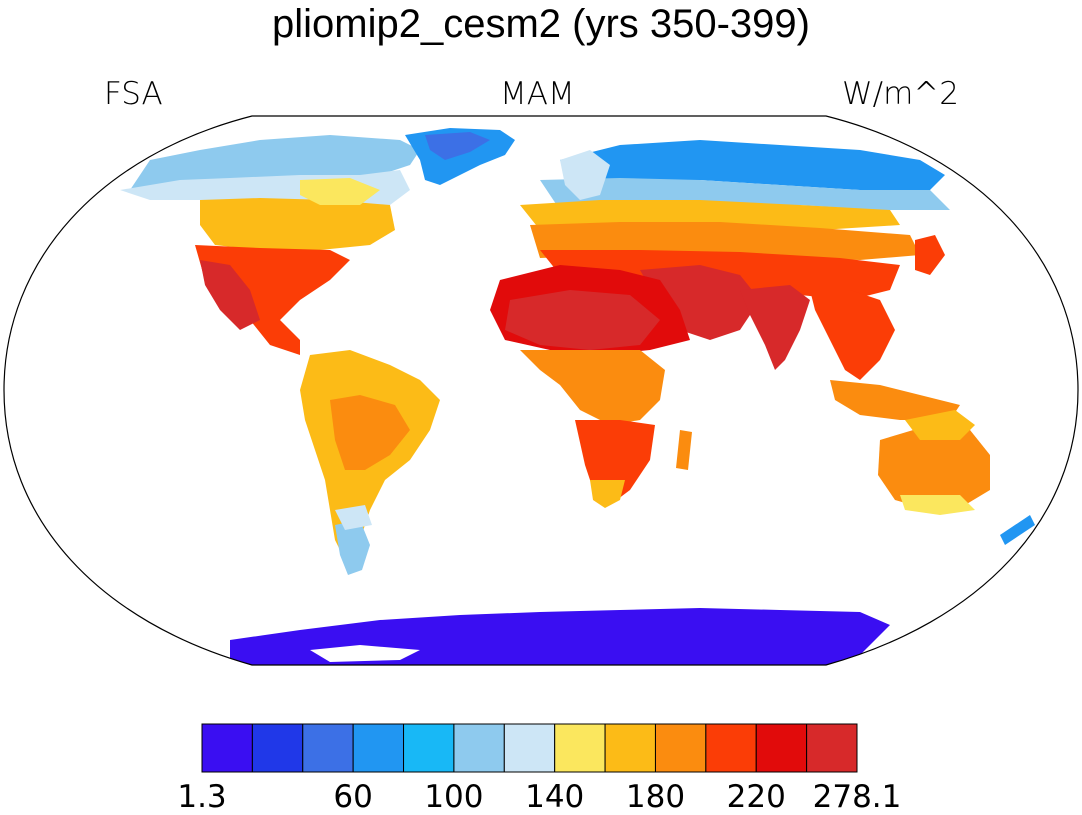 Image resolution: width=1082 pixels, height=815 pixels. I want to click on south-america-hot, so click(370, 432).